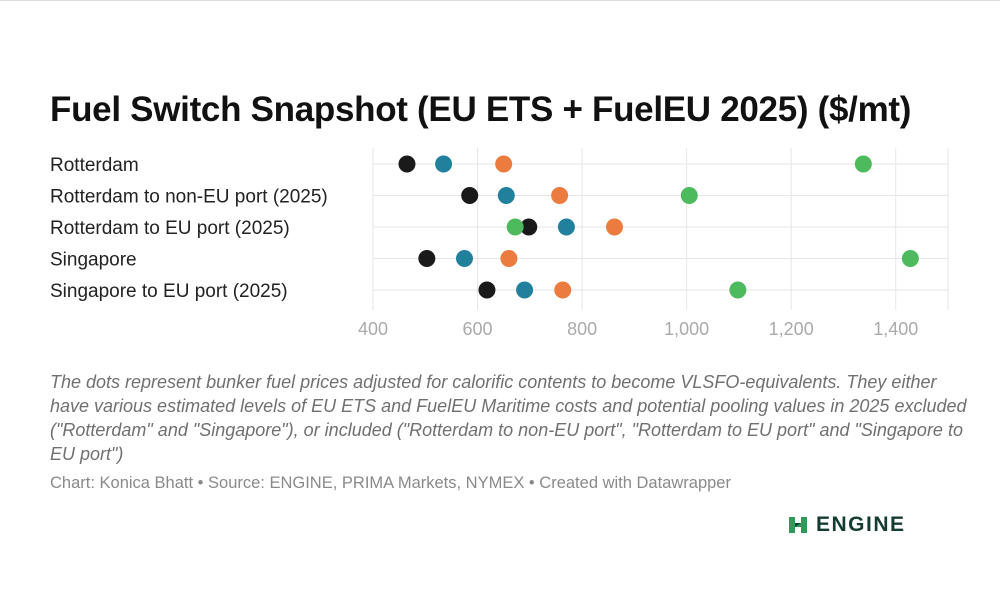 This screenshot has width=1000, height=600. Describe the element at coordinates (373, 329) in the screenshot. I see `x-tick-label: 400` at that location.